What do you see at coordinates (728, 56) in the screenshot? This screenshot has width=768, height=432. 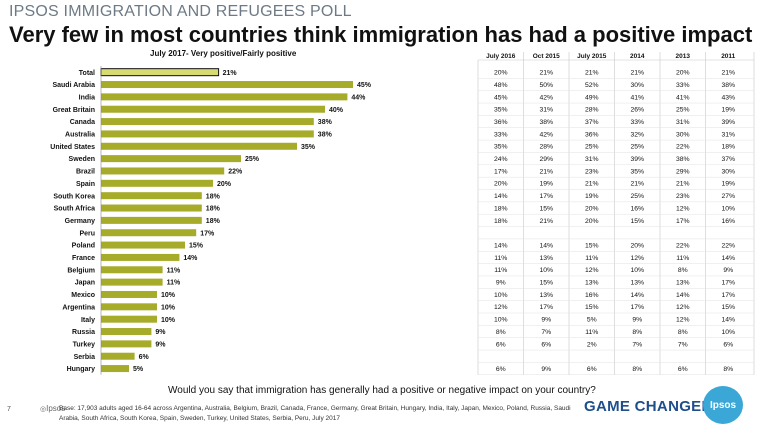 I see `table-column-header: 2011` at bounding box center [728, 56].